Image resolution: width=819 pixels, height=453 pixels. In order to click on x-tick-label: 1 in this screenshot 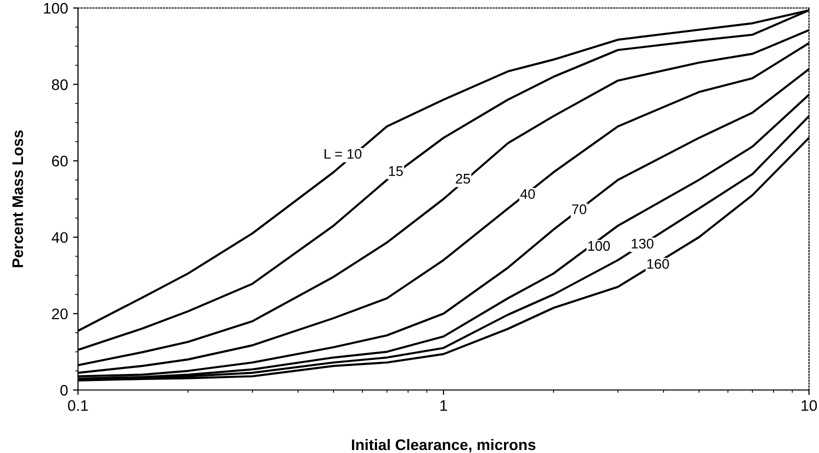, I will do `click(444, 405)`.